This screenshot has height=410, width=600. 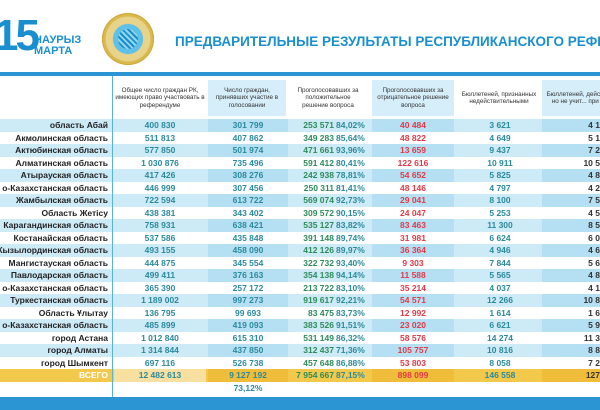 I want to click on yes-percent-text: 84,02%, so click(x=350, y=125).